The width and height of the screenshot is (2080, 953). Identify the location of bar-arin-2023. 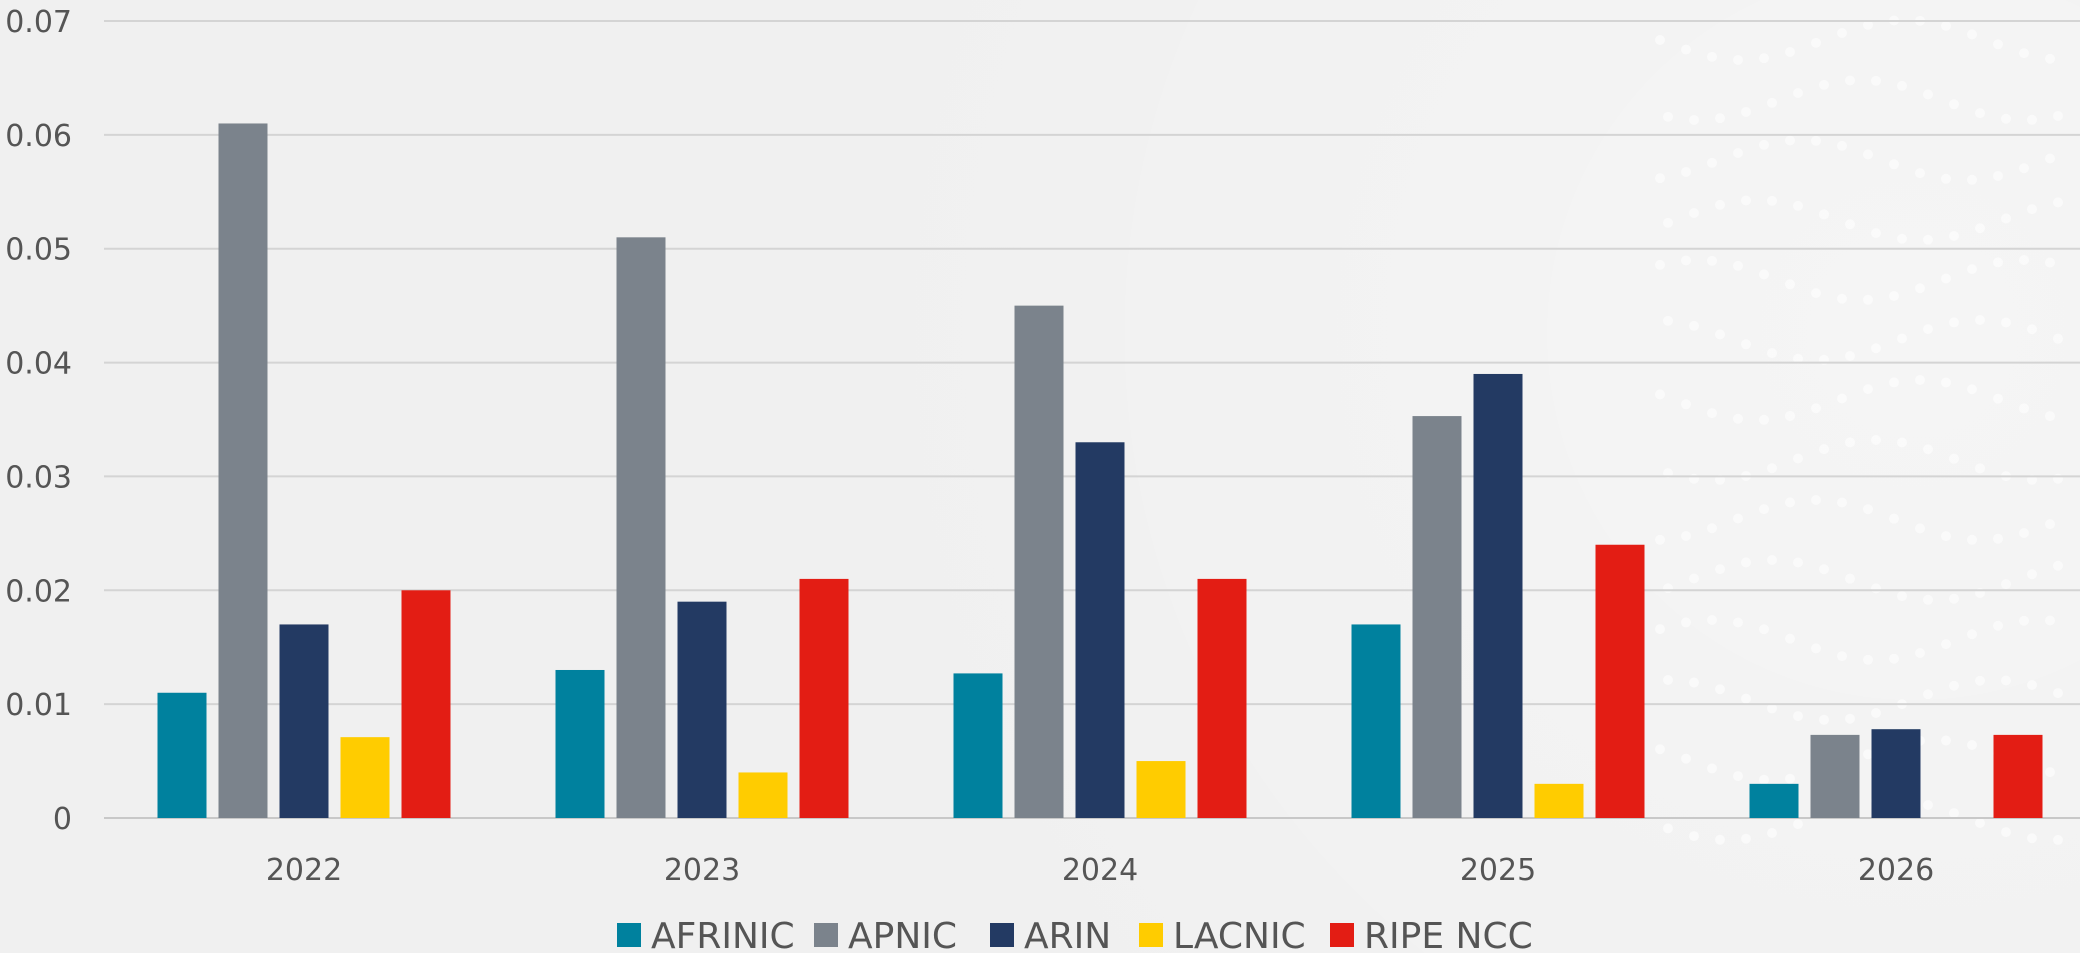
(702, 710).